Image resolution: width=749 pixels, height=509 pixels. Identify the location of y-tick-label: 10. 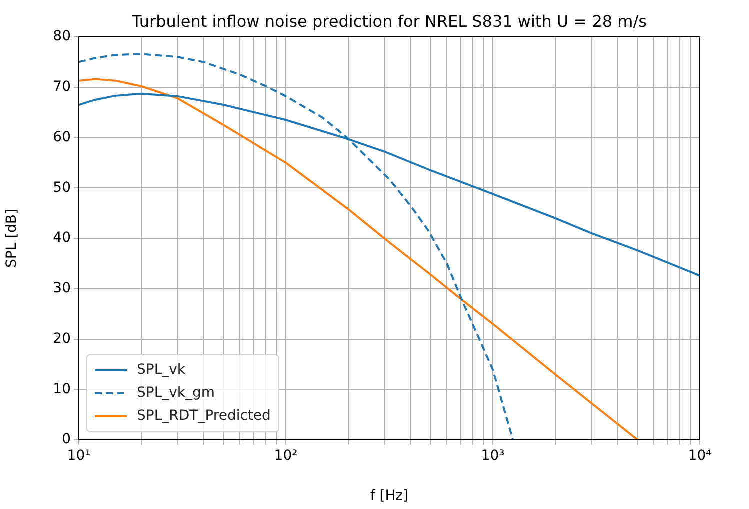
(62, 389).